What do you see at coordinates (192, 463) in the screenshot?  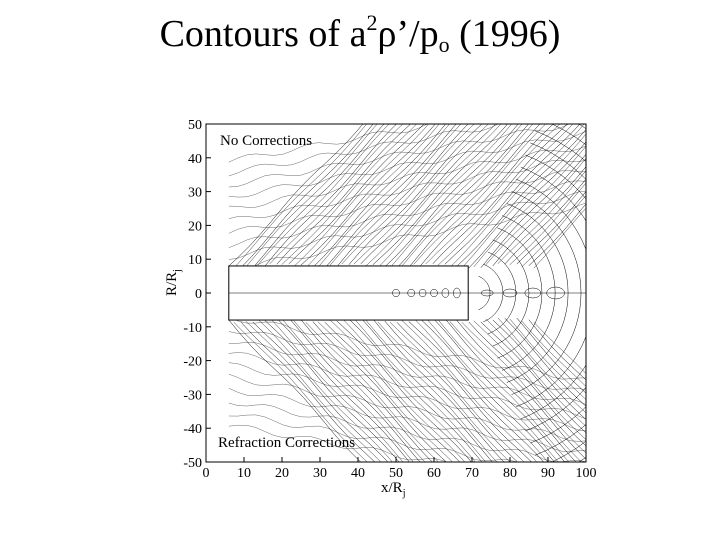 I see `y-tick-label: -50` at bounding box center [192, 463].